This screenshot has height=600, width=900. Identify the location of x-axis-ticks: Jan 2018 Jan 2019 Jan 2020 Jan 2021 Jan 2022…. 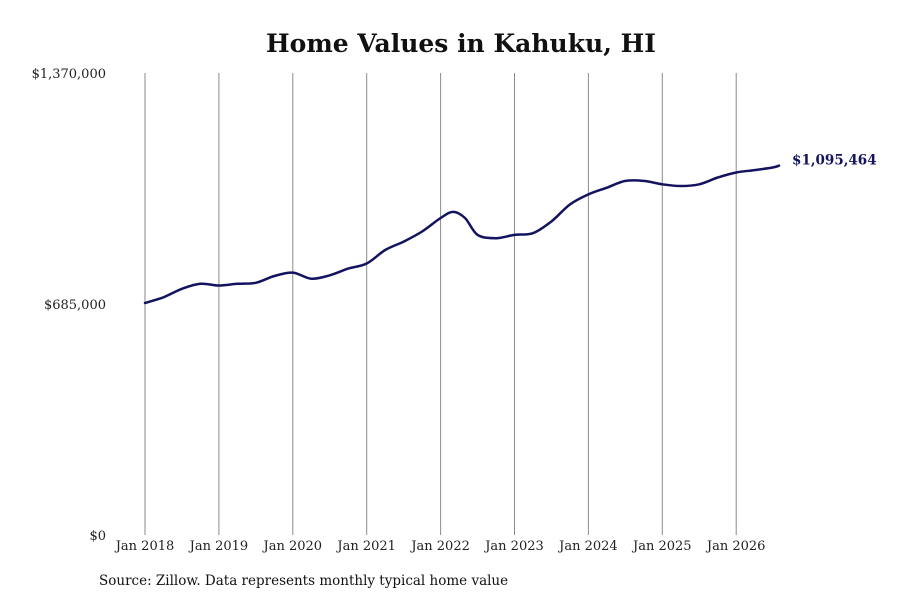
(440, 546).